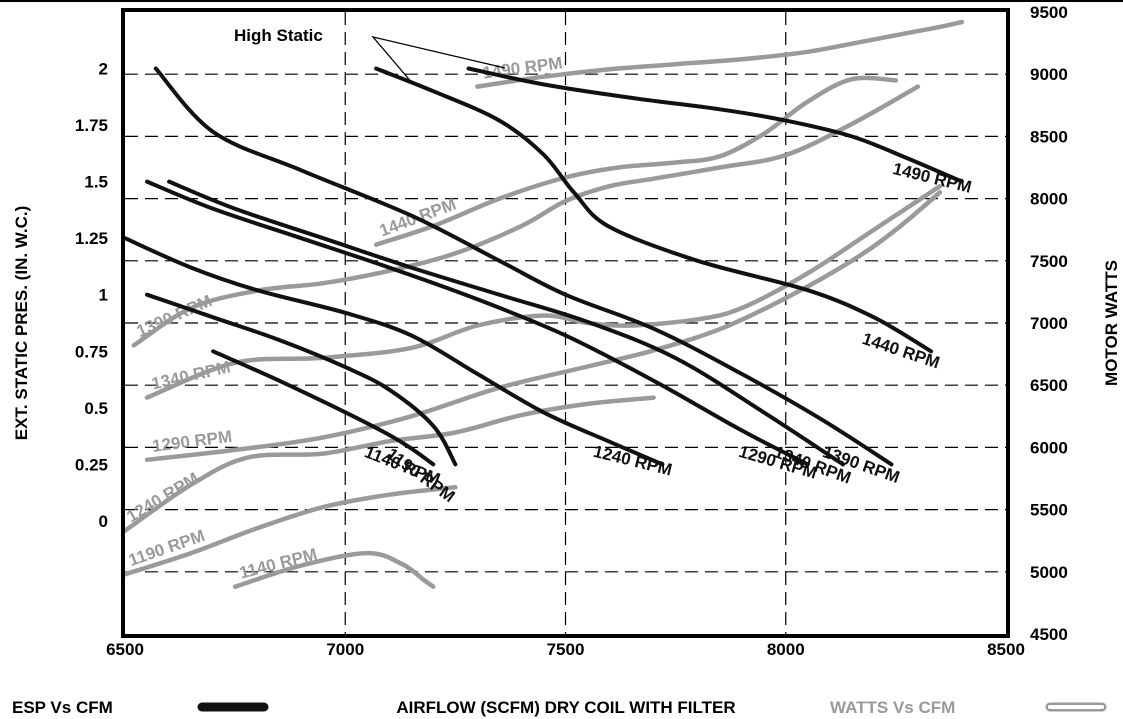 This screenshot has width=1123, height=719. Describe the element at coordinates (91, 464) in the screenshot. I see `y-left-tick-0.25: 0.25` at that location.